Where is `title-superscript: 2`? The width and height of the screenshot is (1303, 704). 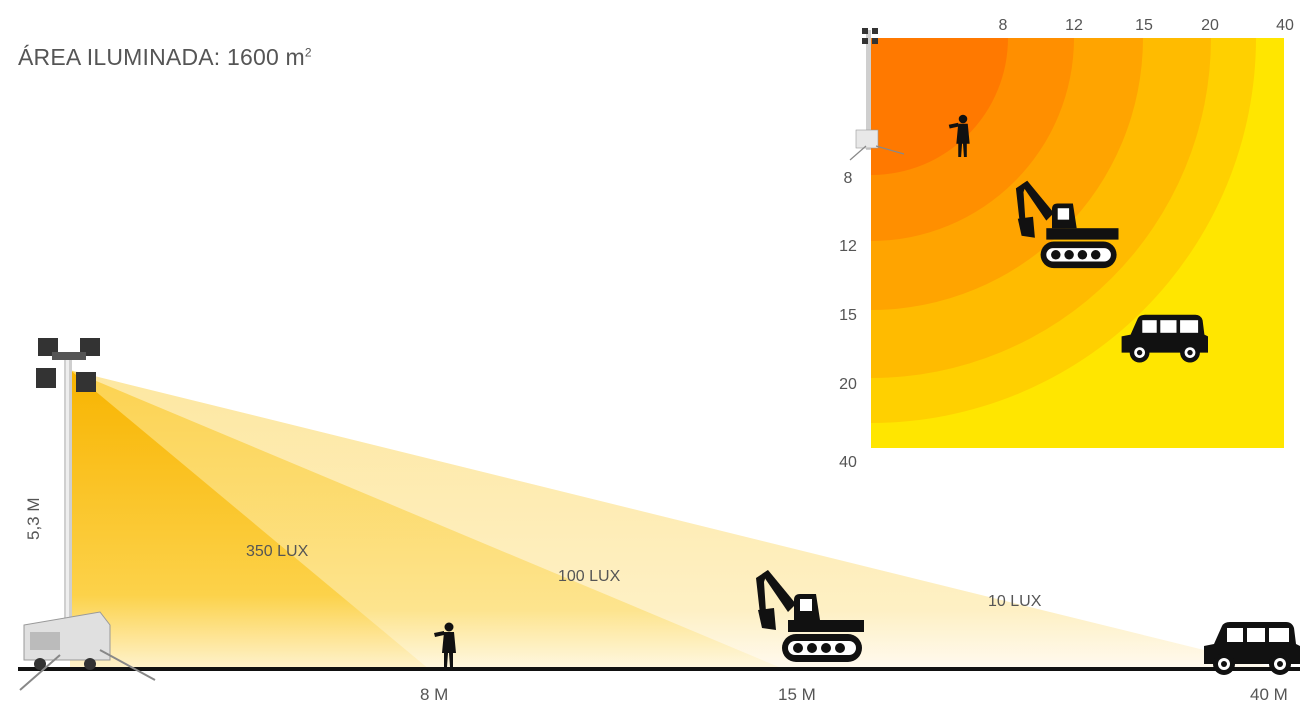
title-superscript: 2 is located at coordinates (308, 52).